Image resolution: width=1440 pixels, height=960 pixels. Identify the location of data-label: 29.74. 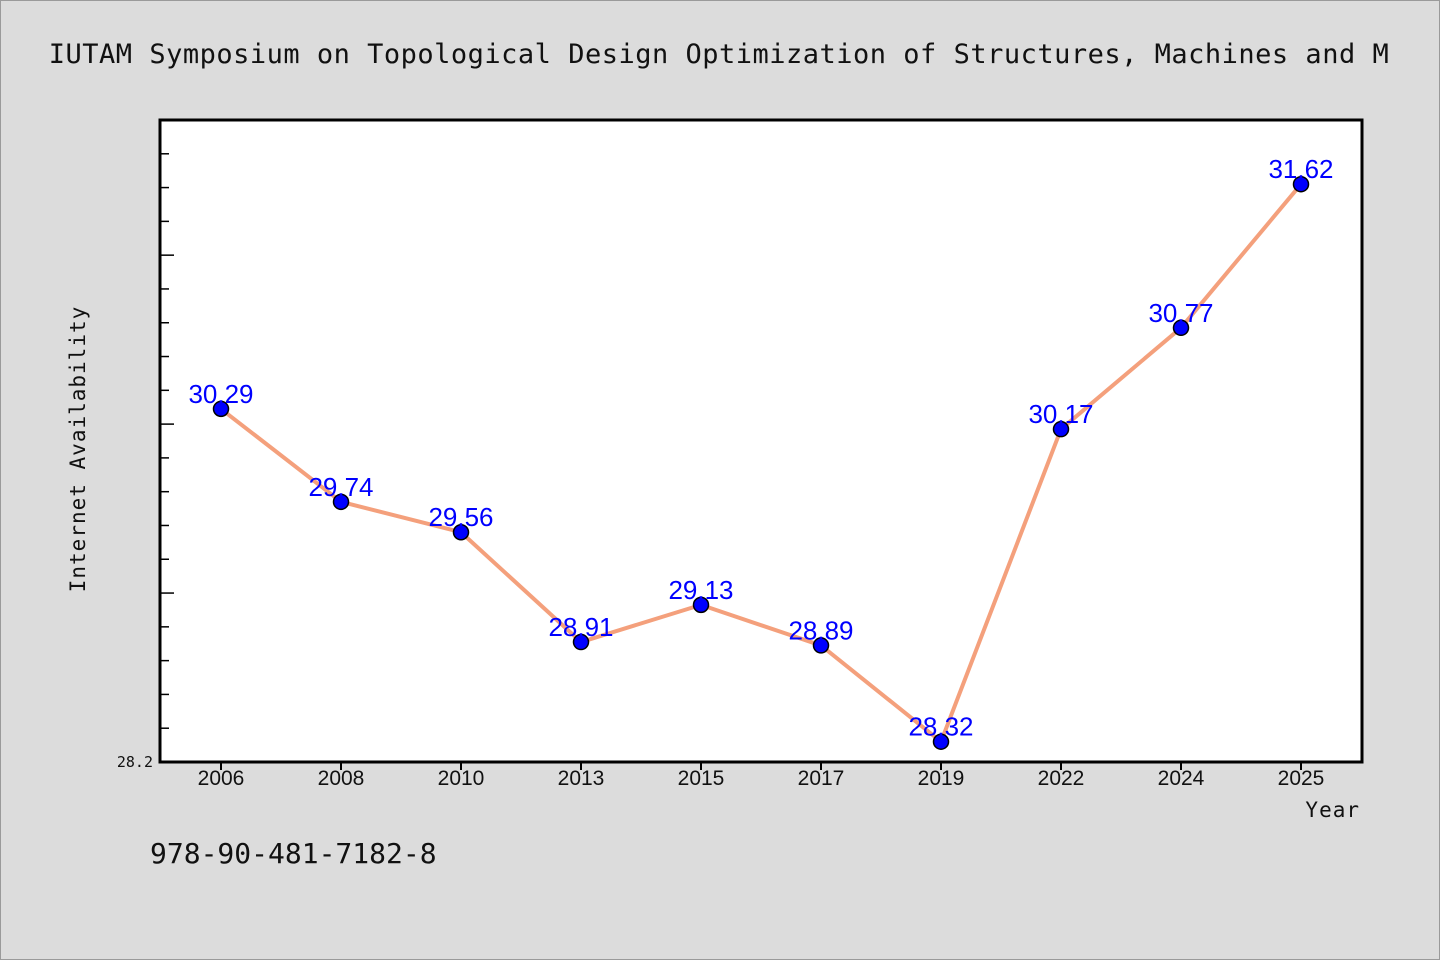
(340, 487).